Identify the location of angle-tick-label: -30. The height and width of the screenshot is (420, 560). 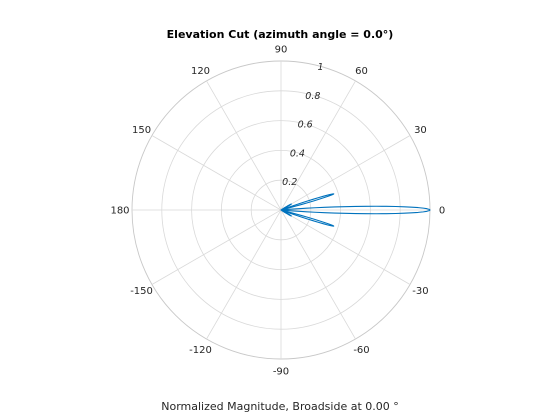
(420, 291).